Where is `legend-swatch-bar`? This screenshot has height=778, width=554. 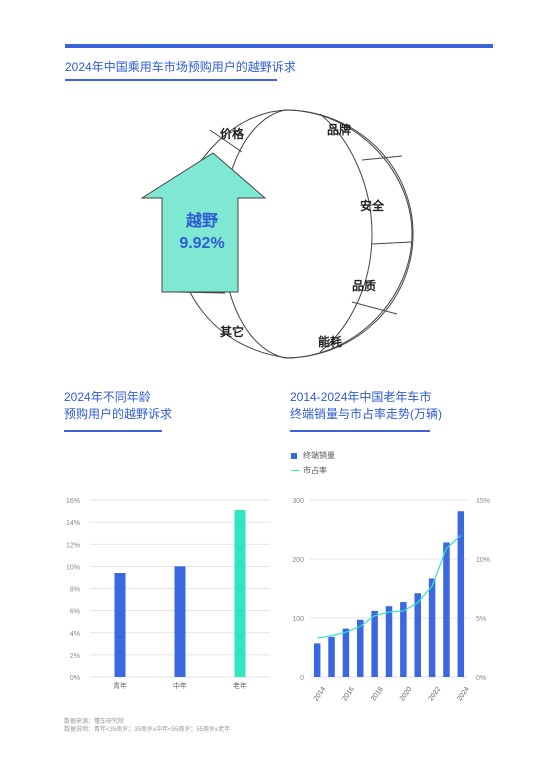
legend-swatch-bar is located at coordinates (294, 455).